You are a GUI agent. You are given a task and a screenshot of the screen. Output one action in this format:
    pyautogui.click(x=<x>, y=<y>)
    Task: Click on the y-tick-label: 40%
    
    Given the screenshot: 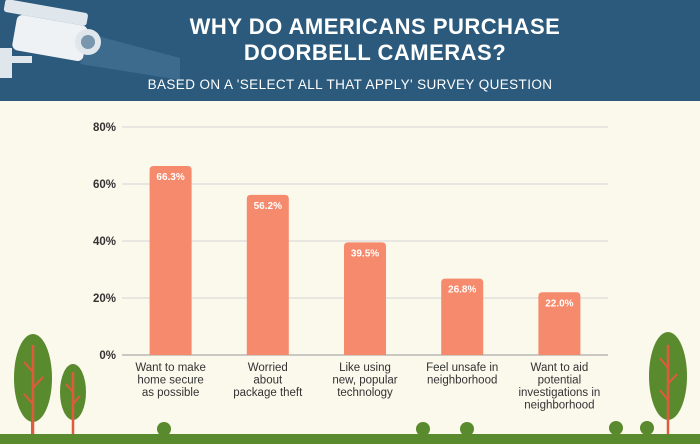 What is the action you would take?
    pyautogui.click(x=104, y=242)
    